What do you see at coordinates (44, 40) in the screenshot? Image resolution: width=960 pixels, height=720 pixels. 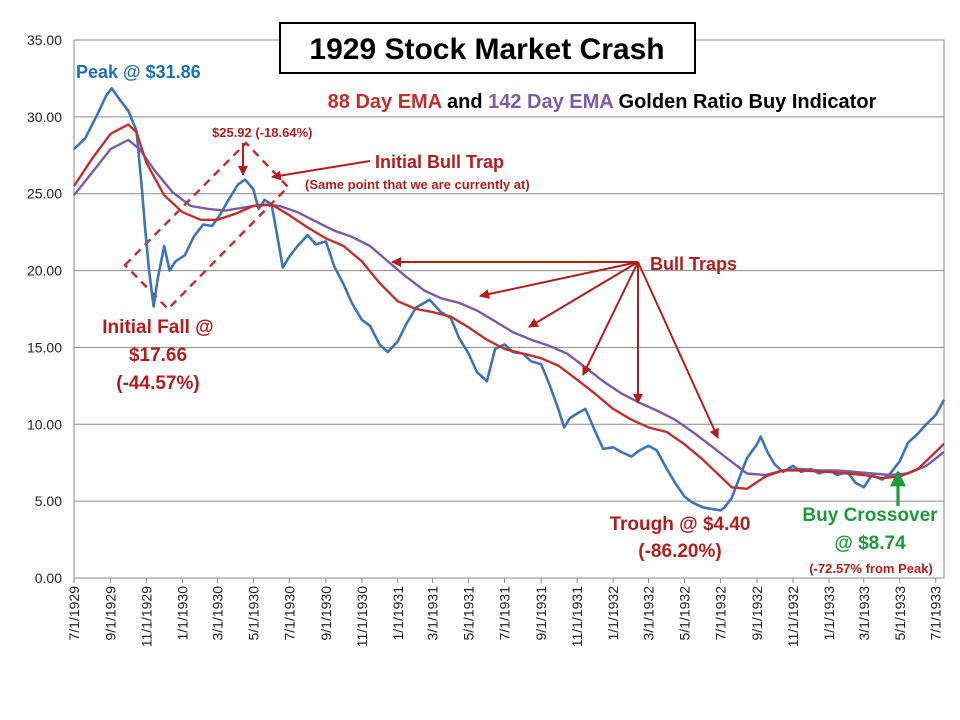 I see `y-tick-label: 35.00` at bounding box center [44, 40].